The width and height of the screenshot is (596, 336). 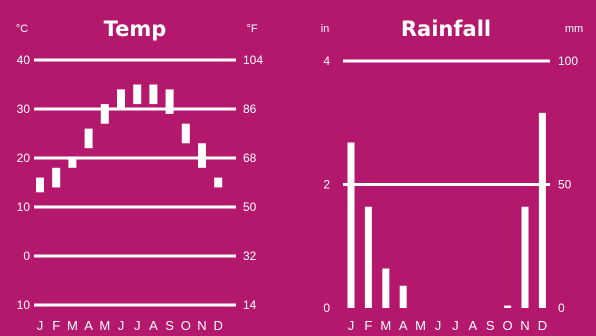 What do you see at coordinates (250, 256) in the screenshot?
I see `temp-right-tick: 32` at bounding box center [250, 256].